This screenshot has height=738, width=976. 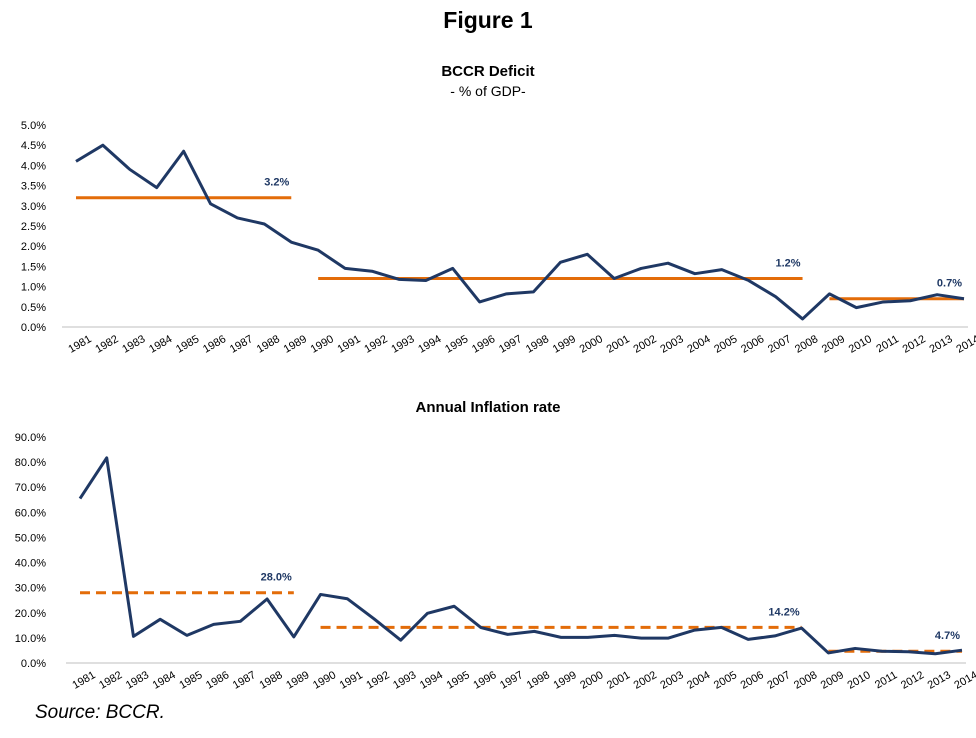 What do you see at coordinates (30, 589) in the screenshot?
I see `y-tick-label: 30.0%` at bounding box center [30, 589].